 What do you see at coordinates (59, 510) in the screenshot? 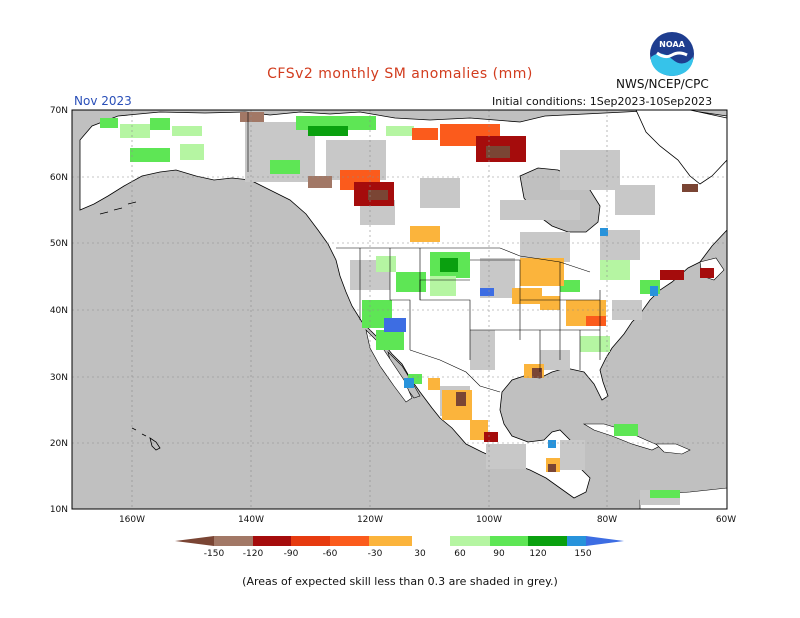
I see `lat-label-10: 10N` at bounding box center [59, 510].